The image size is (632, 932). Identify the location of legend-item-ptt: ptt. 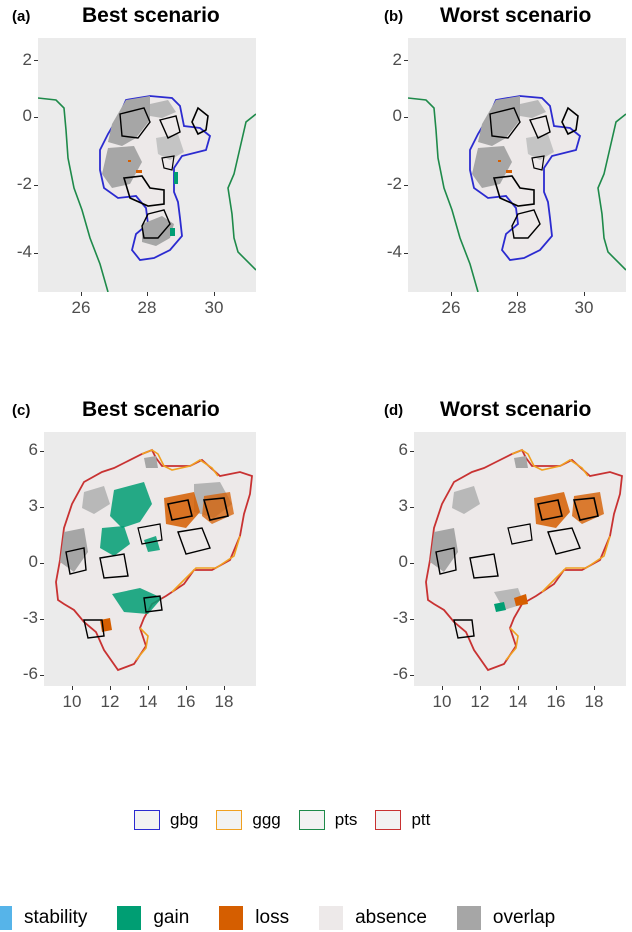
(402, 820).